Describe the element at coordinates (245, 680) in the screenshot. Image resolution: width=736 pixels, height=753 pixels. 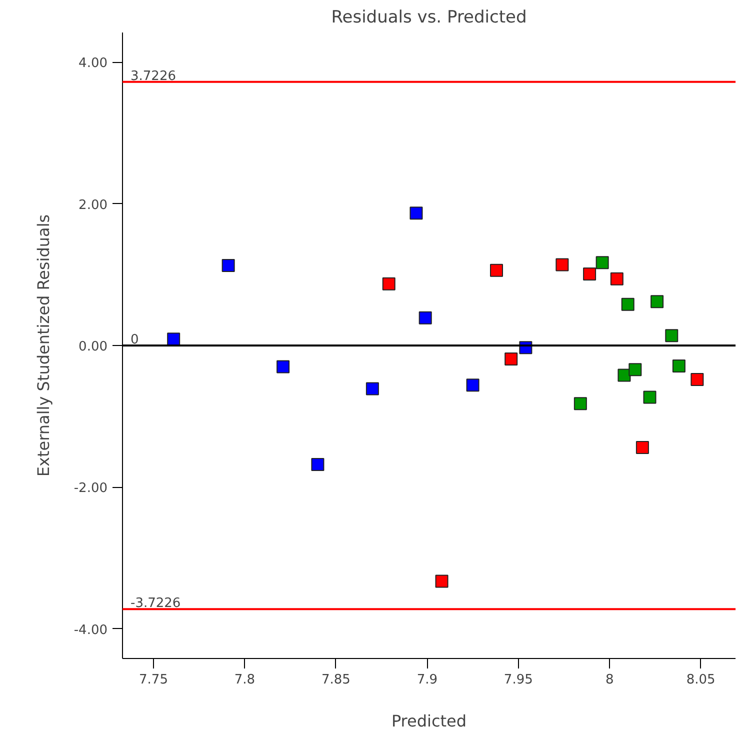
I see `x-tick-label: 7.8` at that location.